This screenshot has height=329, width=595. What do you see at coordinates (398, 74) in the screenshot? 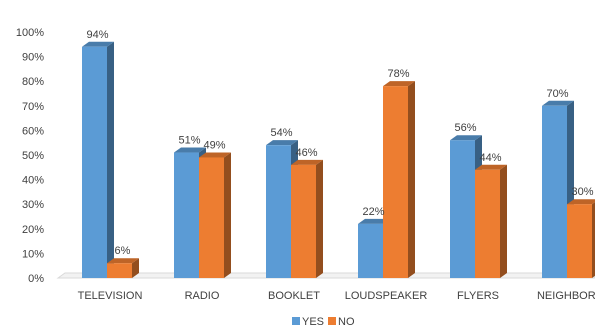
I see `data-label: 78%` at bounding box center [398, 74].